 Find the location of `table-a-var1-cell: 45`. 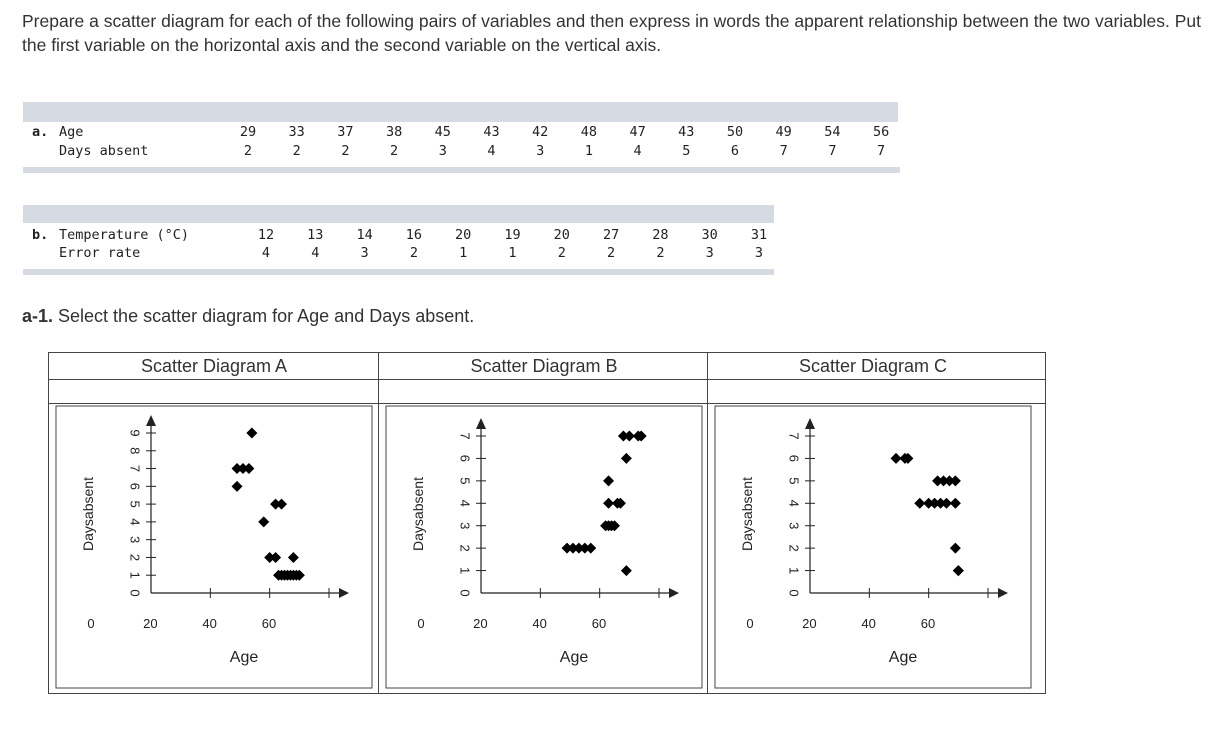

table-a-var1-cell: 45 is located at coordinates (442, 132).